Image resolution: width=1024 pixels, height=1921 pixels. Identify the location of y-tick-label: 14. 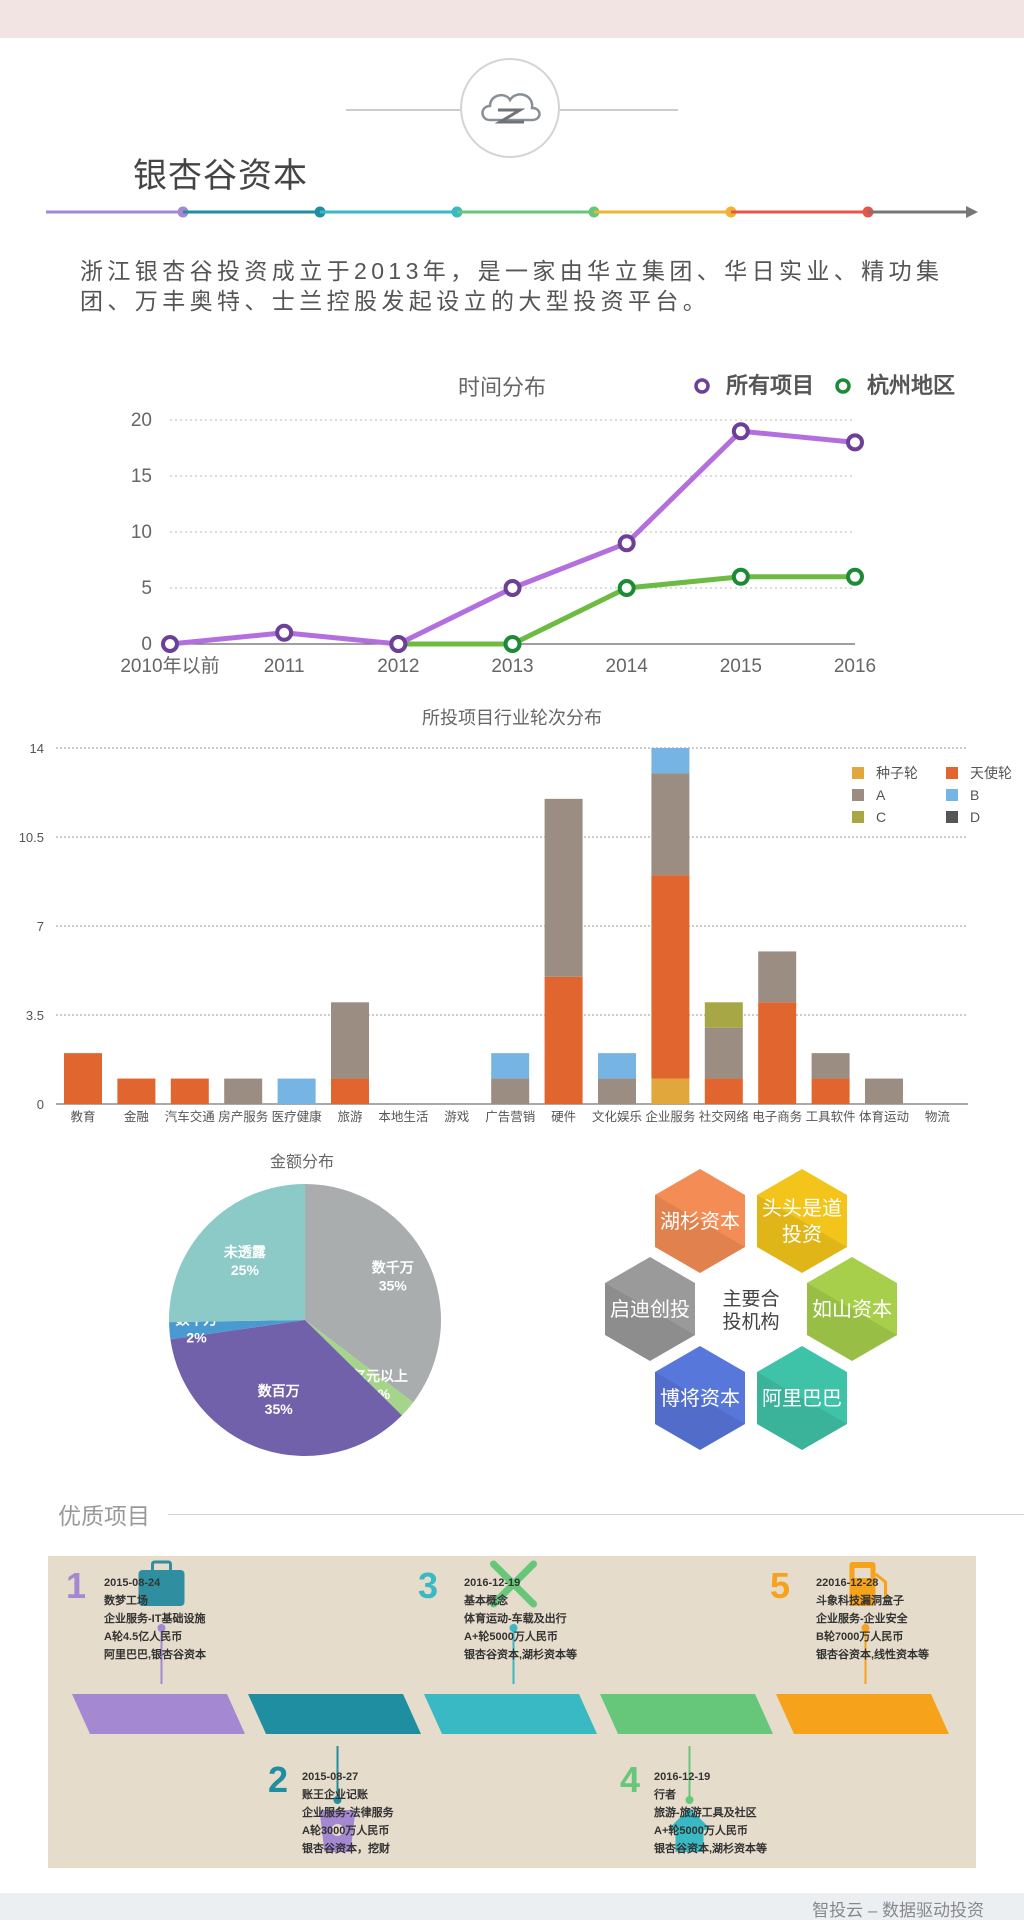
(37, 748).